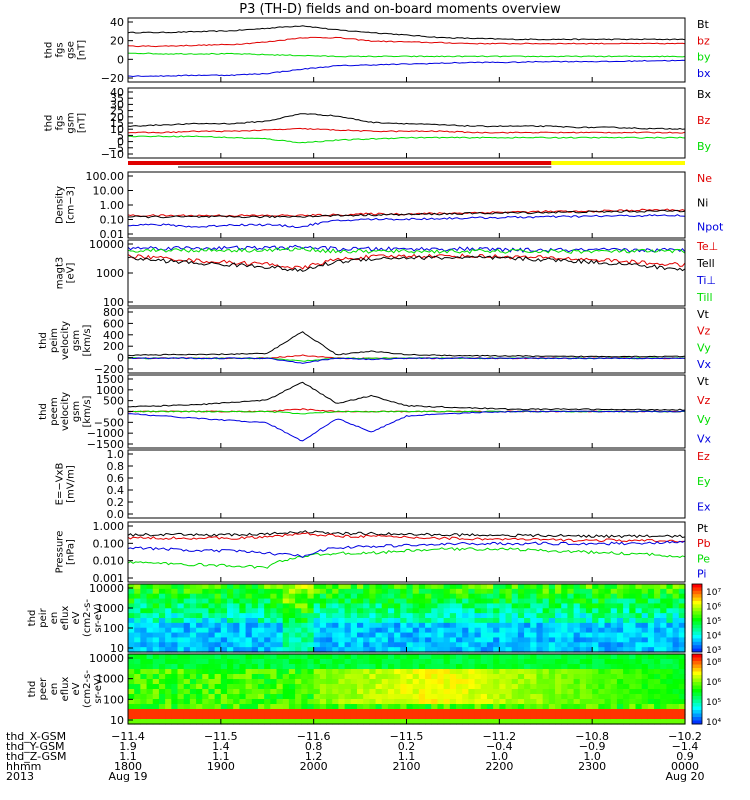  I want to click on ephemeris-value: −1.4, so click(685, 746).